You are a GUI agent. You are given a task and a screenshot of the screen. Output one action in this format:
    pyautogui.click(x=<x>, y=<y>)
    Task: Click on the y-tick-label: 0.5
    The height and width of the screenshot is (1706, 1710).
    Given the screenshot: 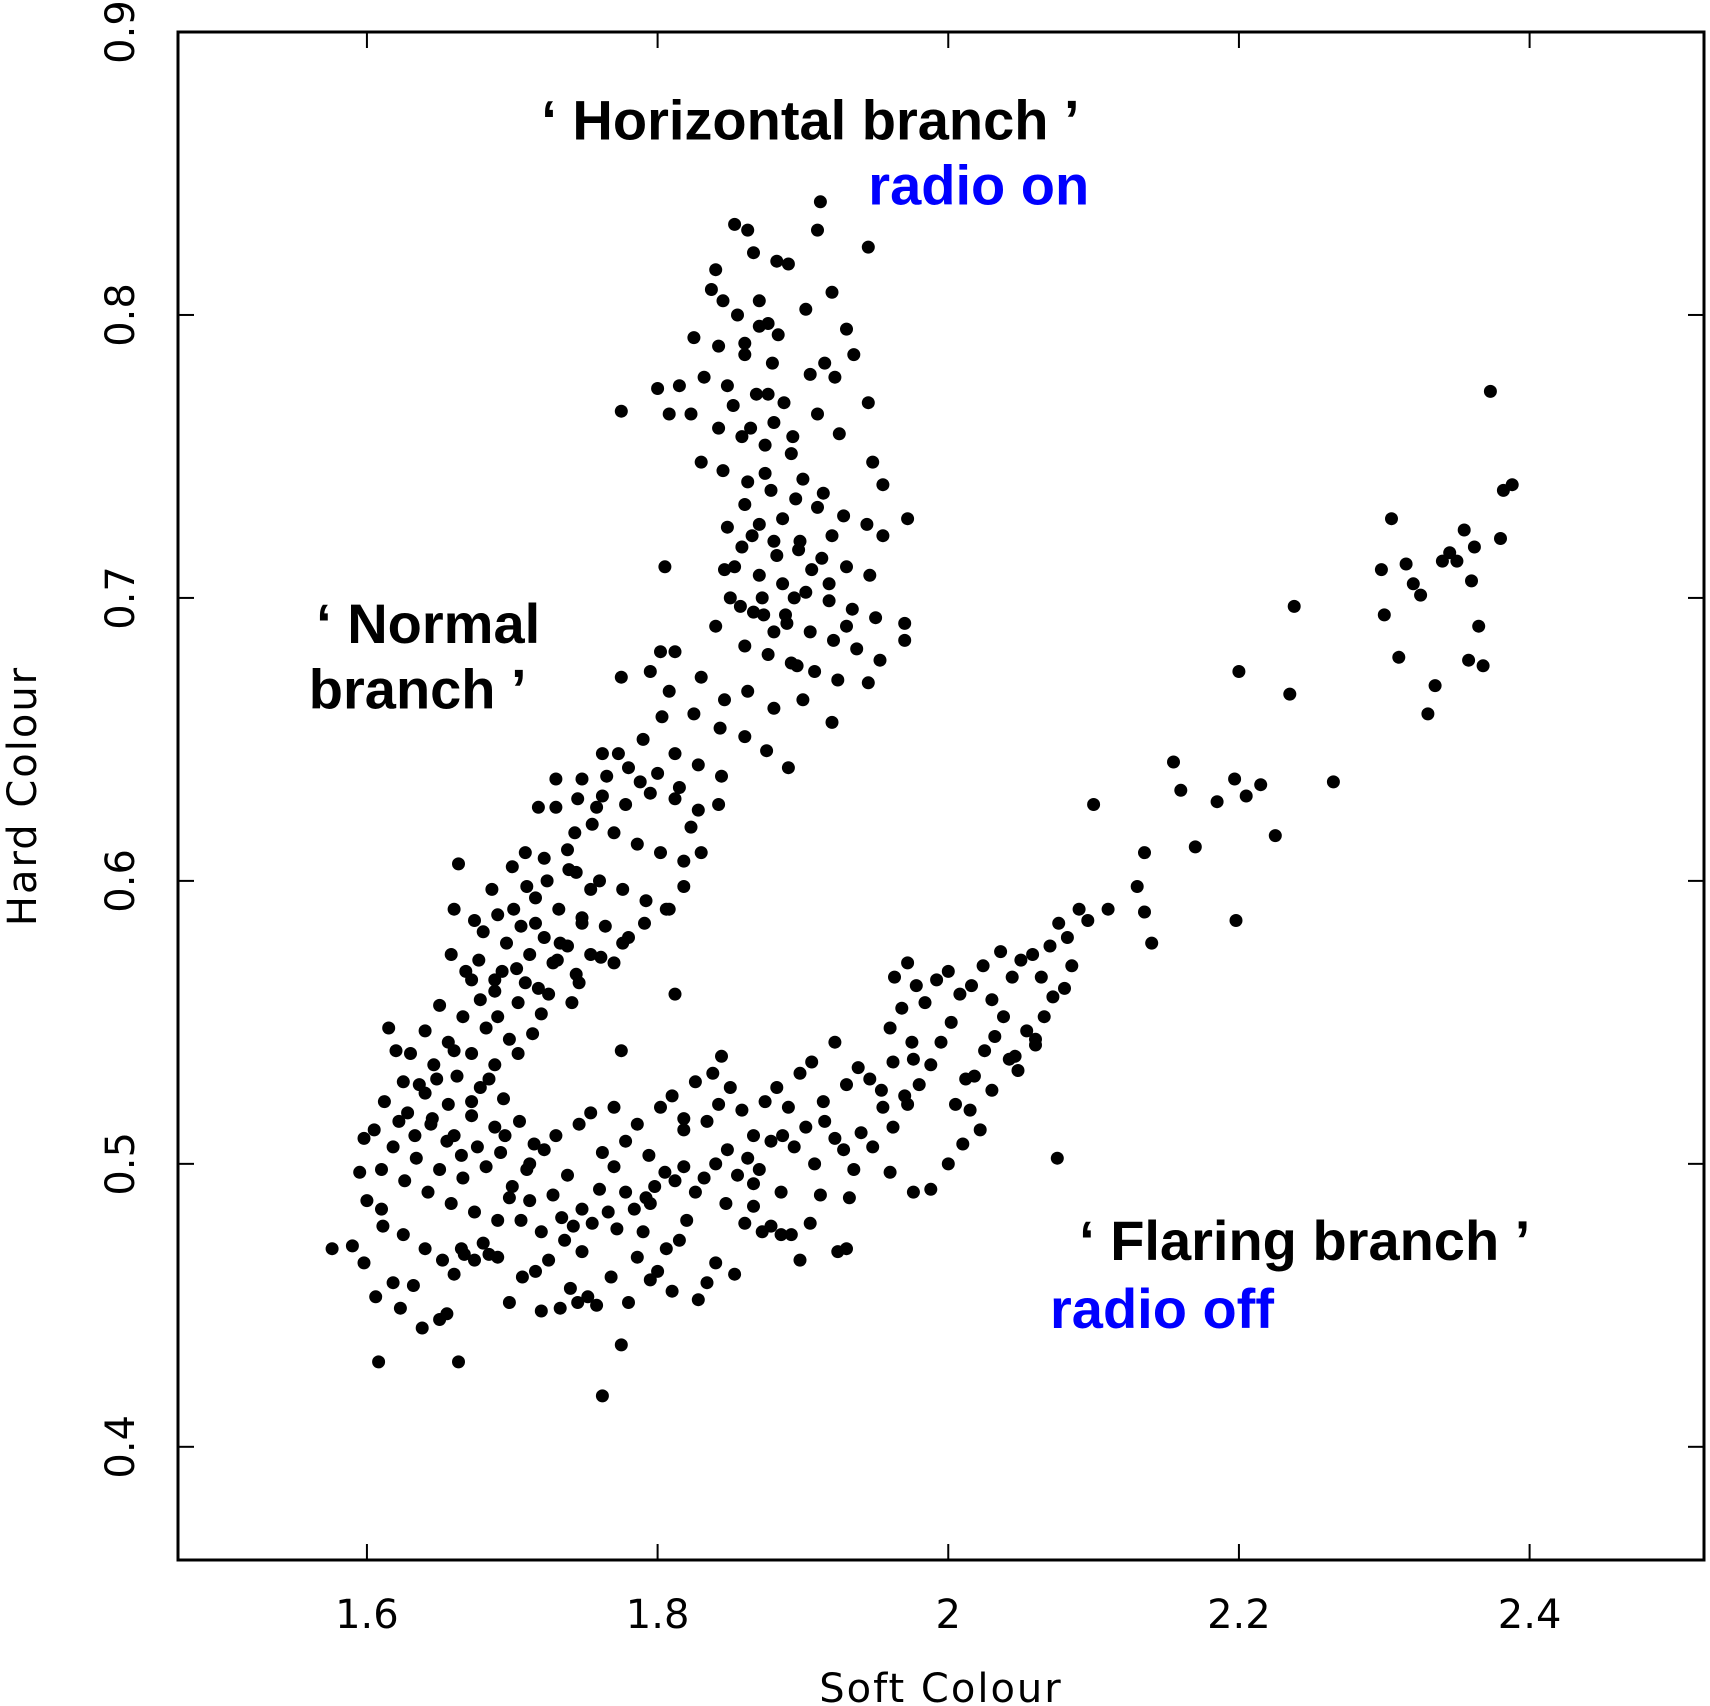 What is the action you would take?
    pyautogui.click(x=121, y=1164)
    